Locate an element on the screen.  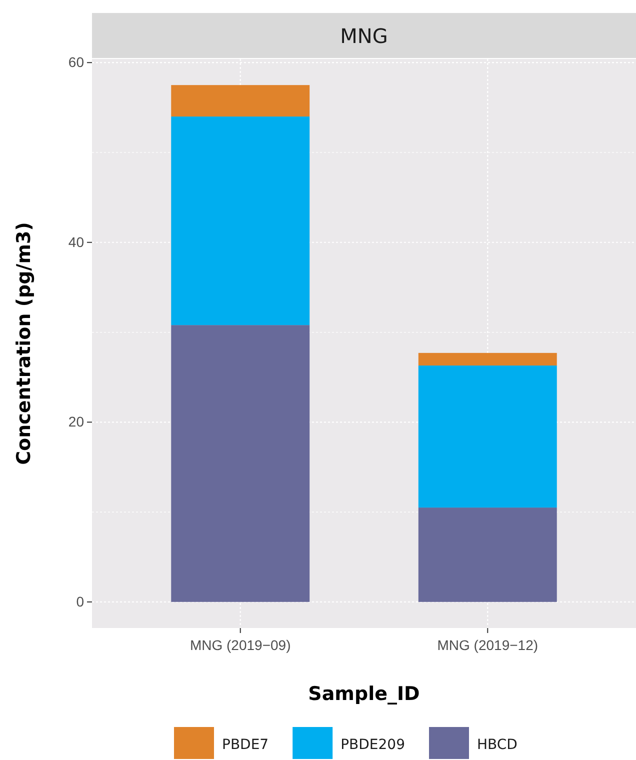
y-tick-label: 0 is located at coordinates (80, 601).